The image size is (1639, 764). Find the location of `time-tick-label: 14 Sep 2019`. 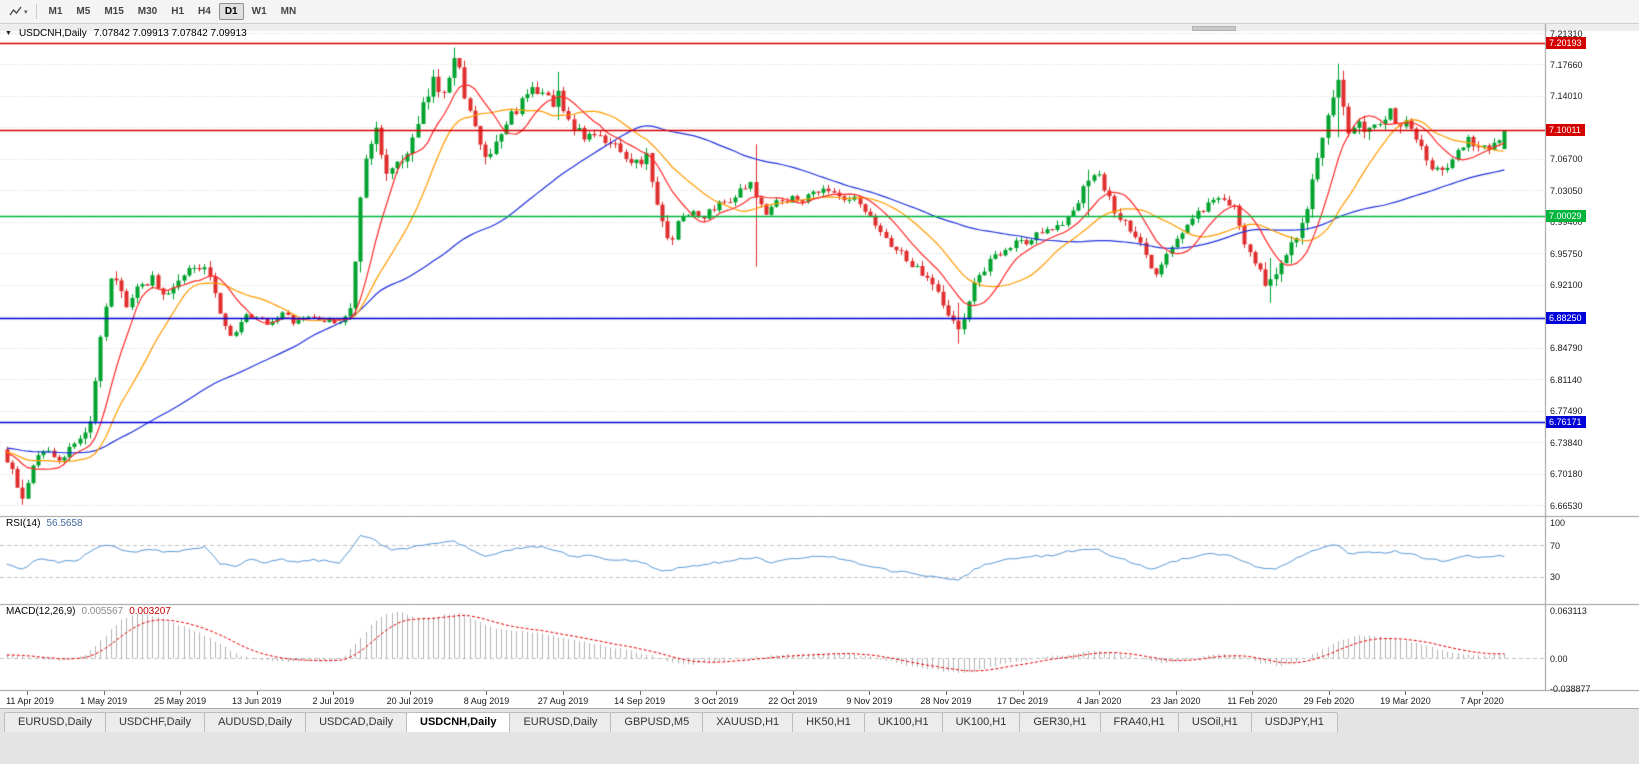

time-tick-label: 14 Sep 2019 is located at coordinates (640, 701).